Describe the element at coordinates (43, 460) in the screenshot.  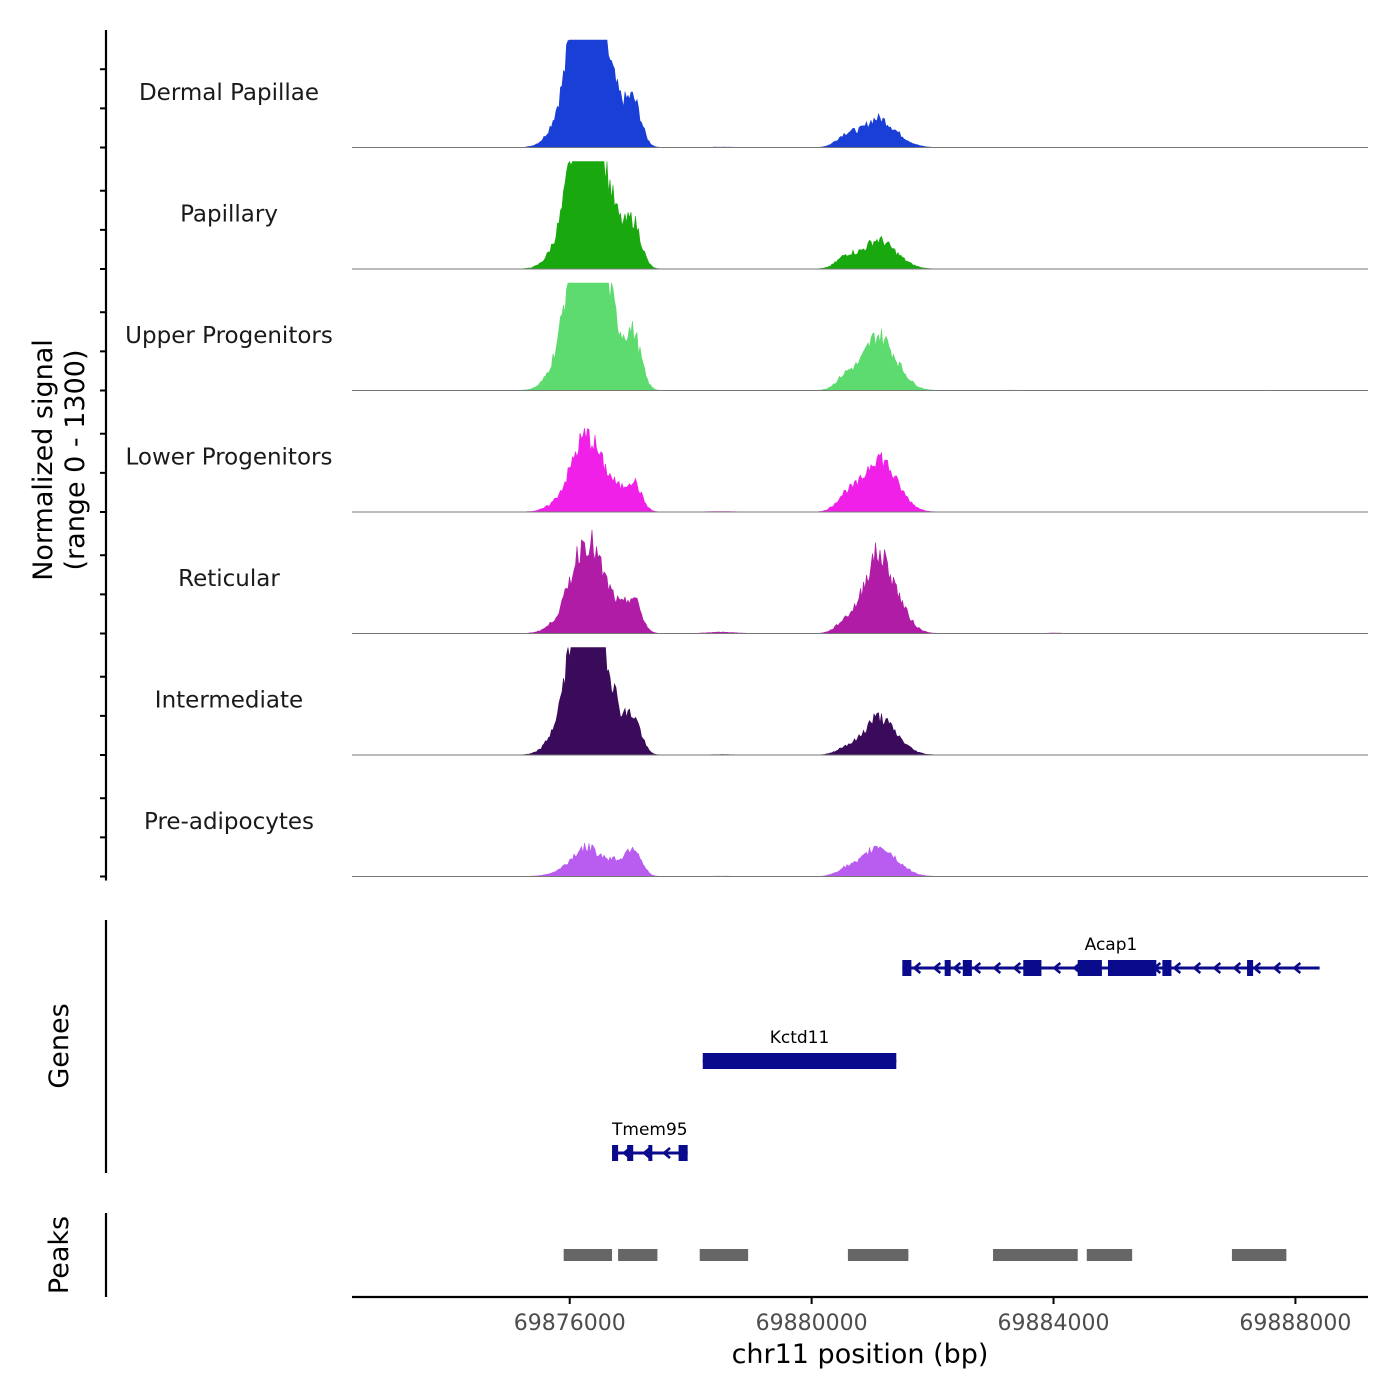
I see `y-axis-label: Normalized signal` at that location.